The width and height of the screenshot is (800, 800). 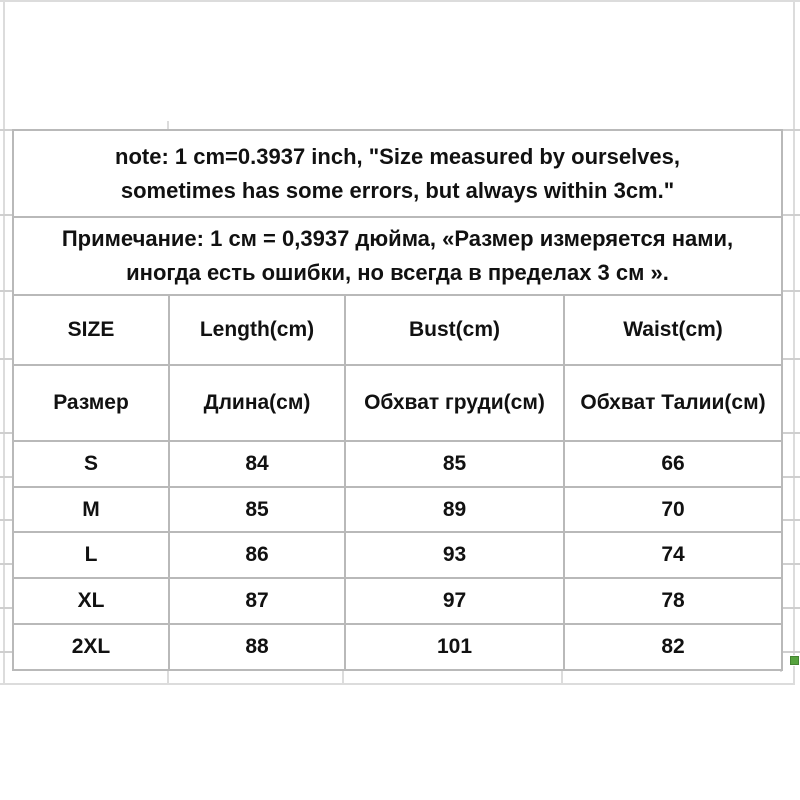 I want to click on table-row-l: L 86 93 74, so click(x=398, y=555).